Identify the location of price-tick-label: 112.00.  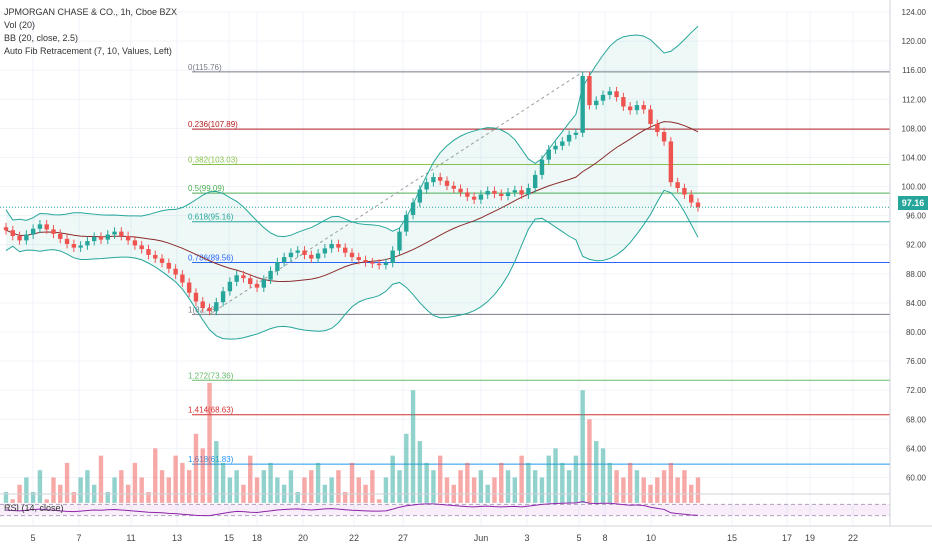
(914, 99).